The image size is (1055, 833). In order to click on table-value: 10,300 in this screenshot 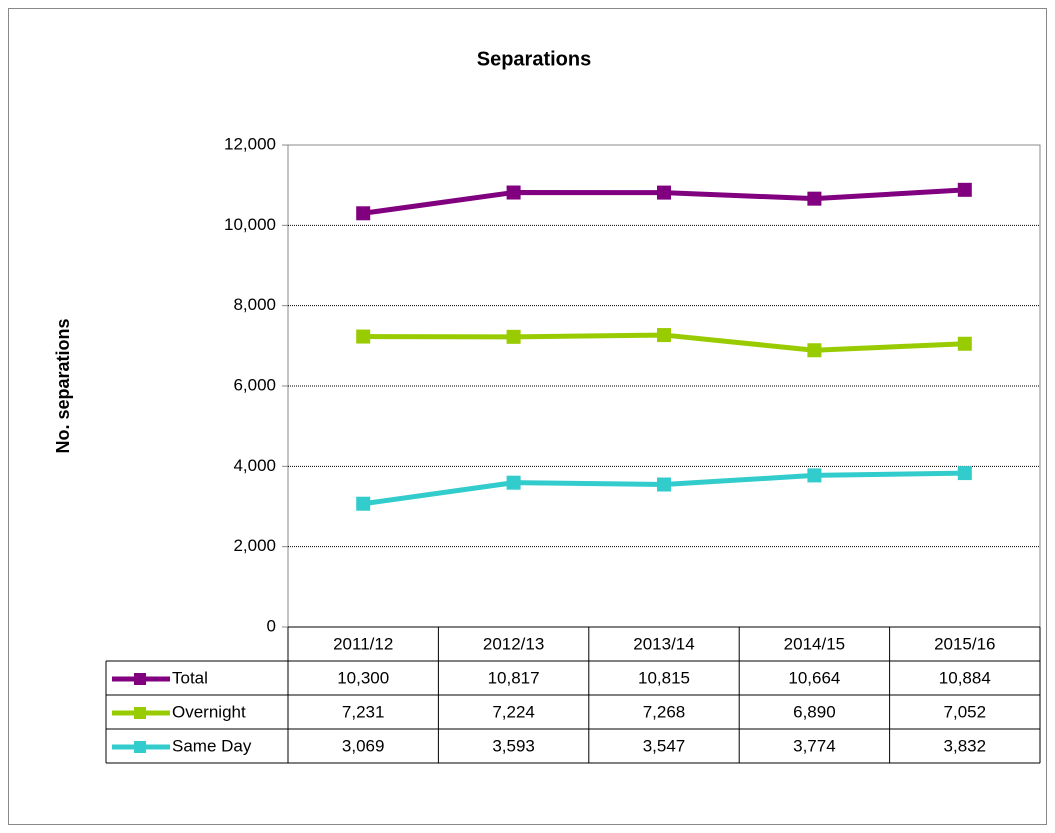, I will do `click(363, 677)`.